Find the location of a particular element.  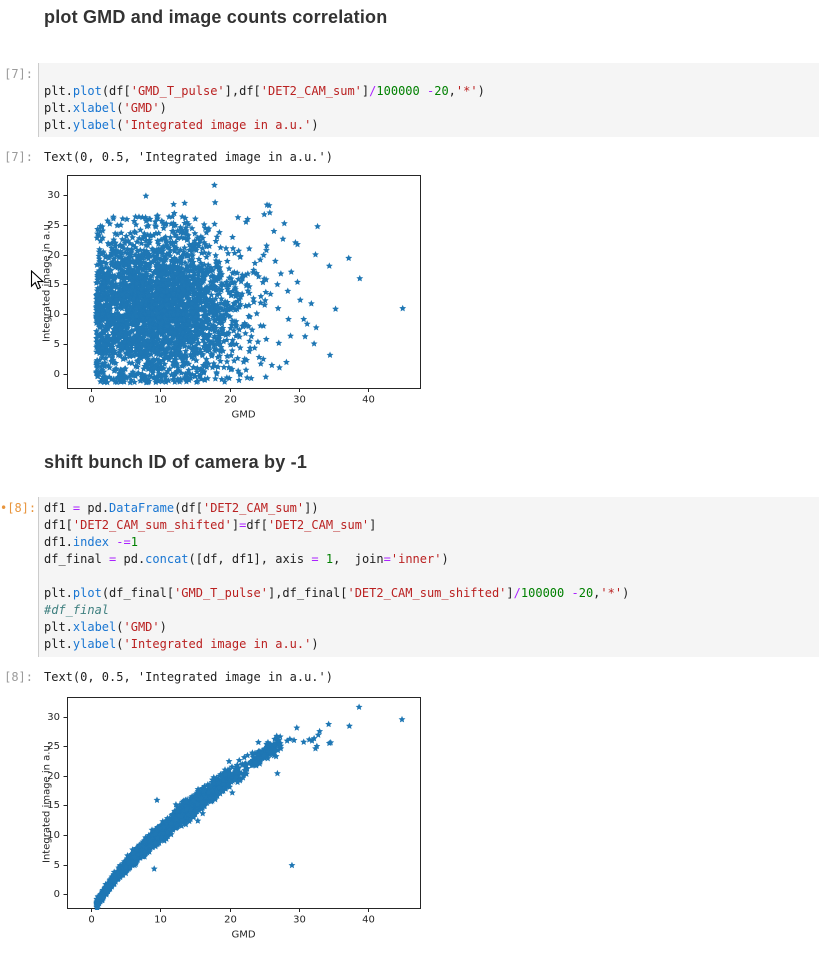

mouse-cursor is located at coordinates (37, 280).